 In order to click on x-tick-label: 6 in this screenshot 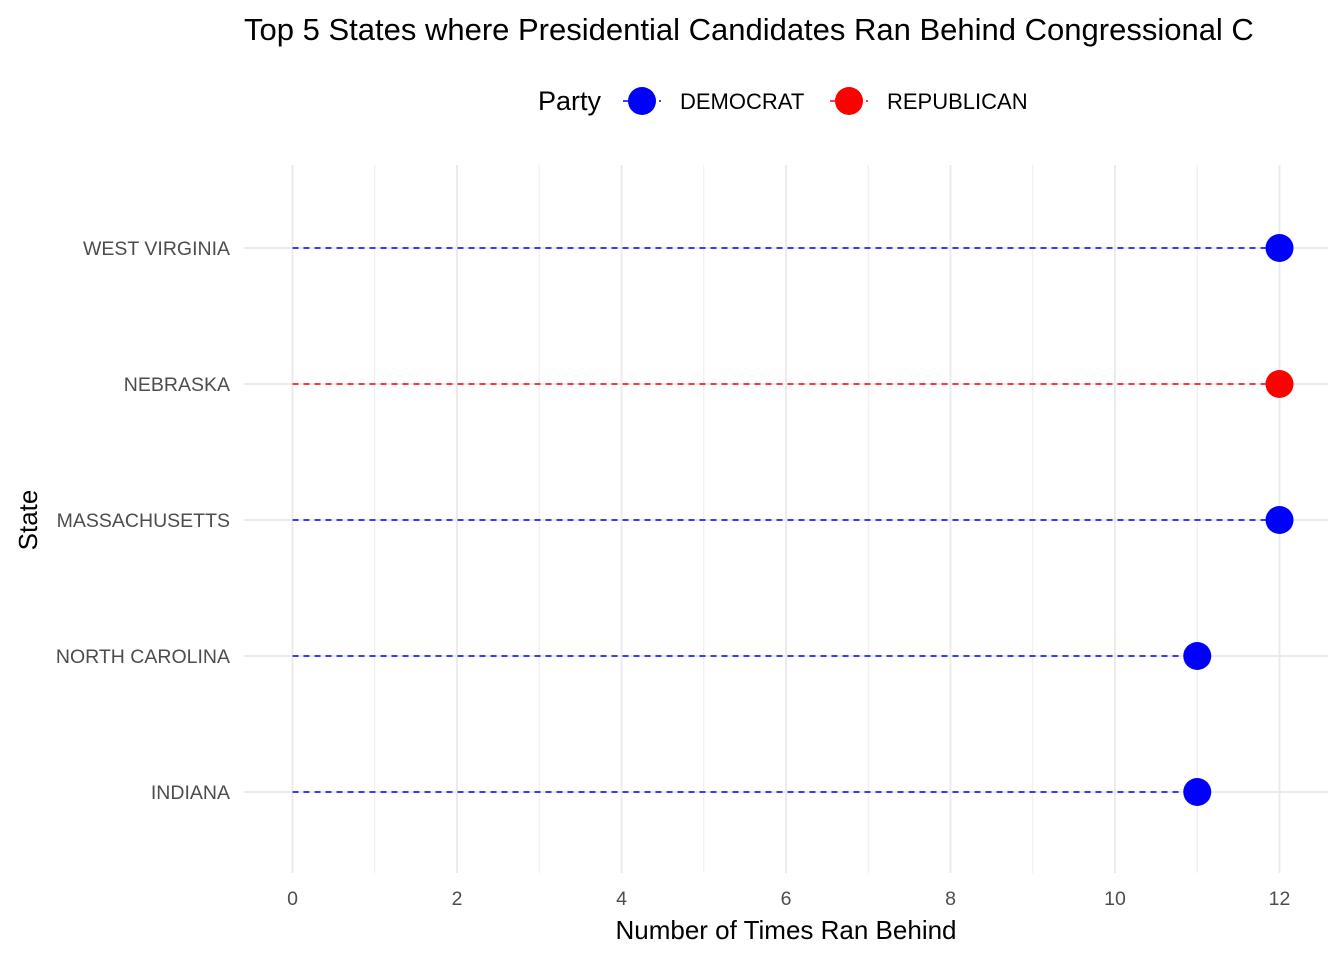, I will do `click(786, 899)`.